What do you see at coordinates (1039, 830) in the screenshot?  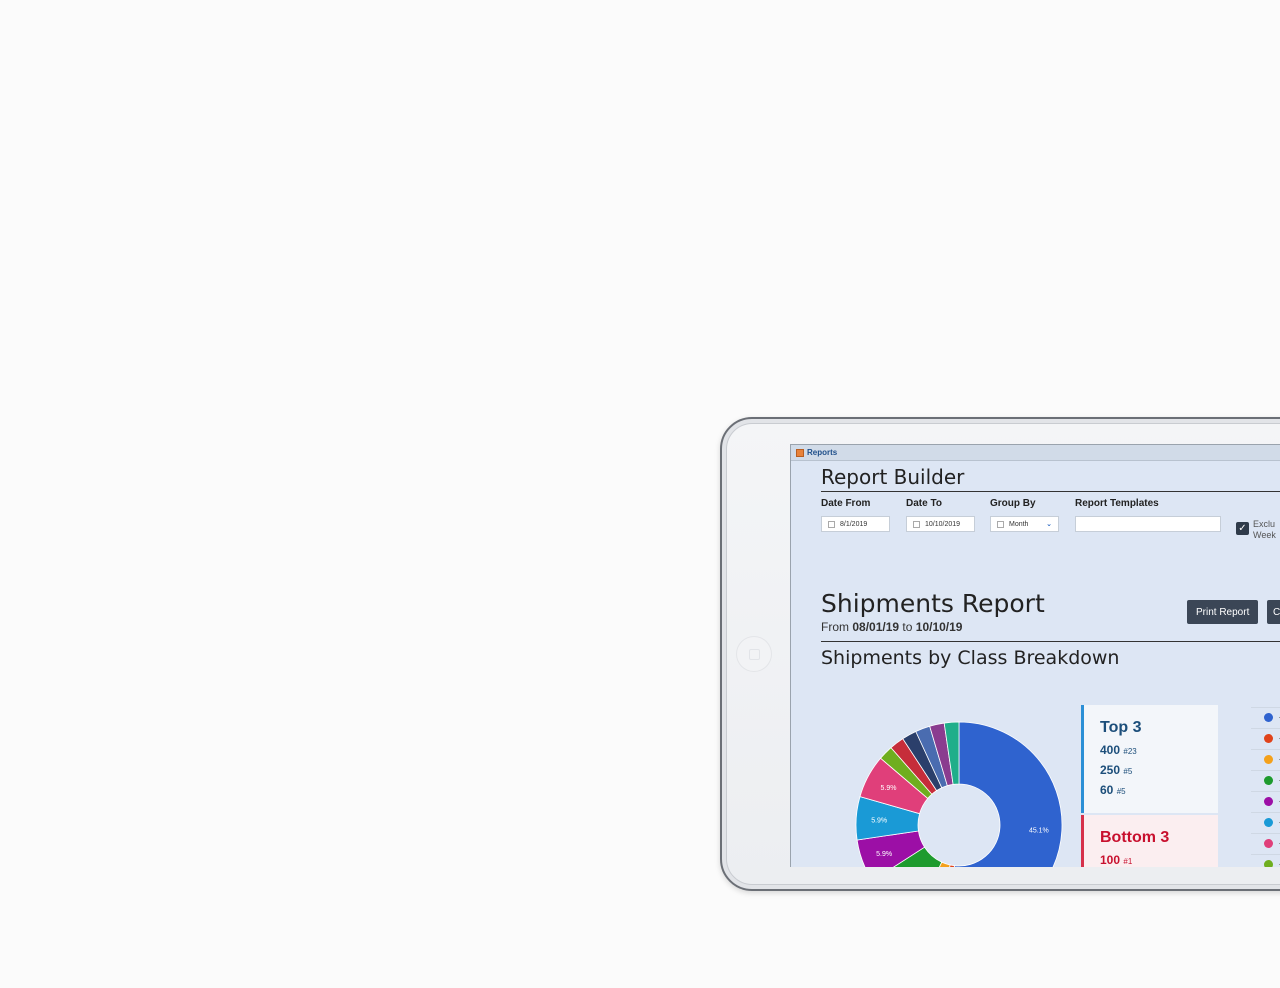 I see `slice-label: 45.1%` at bounding box center [1039, 830].